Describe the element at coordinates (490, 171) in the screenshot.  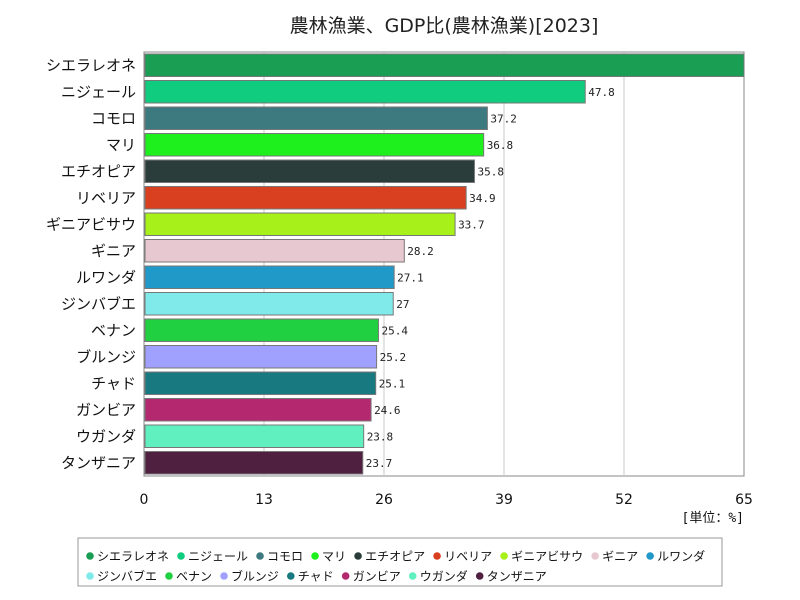
I see `value-label: 35.8` at that location.